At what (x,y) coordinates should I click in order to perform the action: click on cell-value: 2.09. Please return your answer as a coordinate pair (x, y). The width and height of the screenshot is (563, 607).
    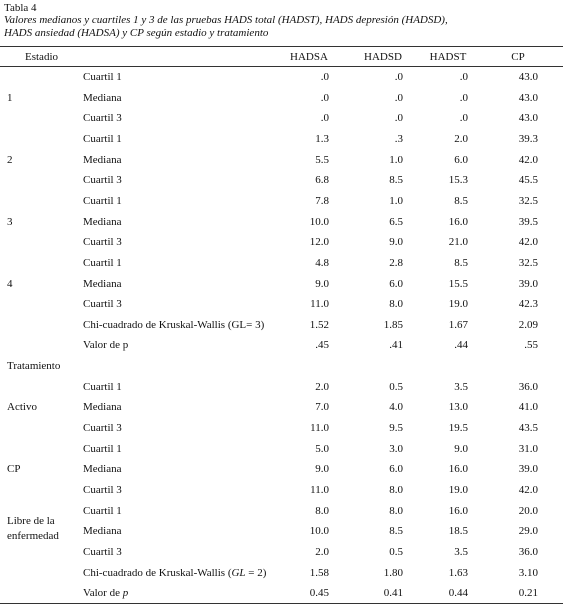
    Looking at the image, I should click on (528, 324).